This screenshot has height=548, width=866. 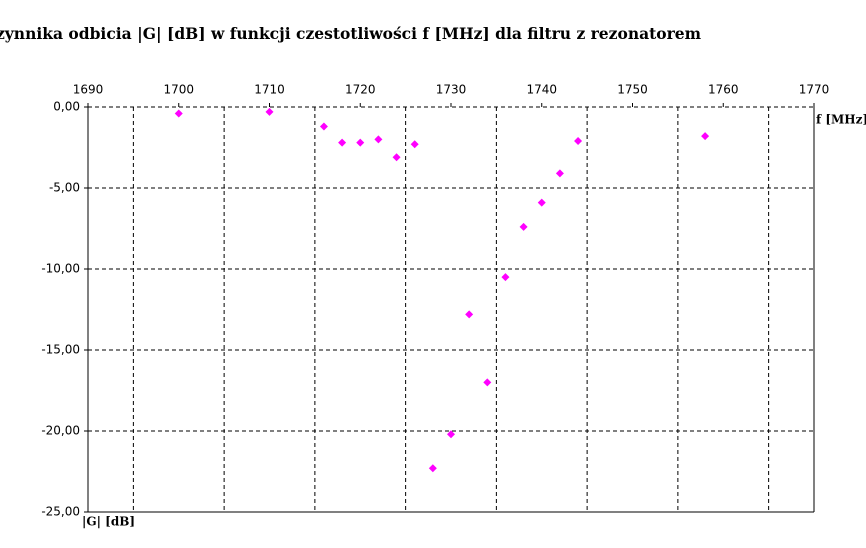 I want to click on x-tick-label: 1750, so click(x=632, y=90).